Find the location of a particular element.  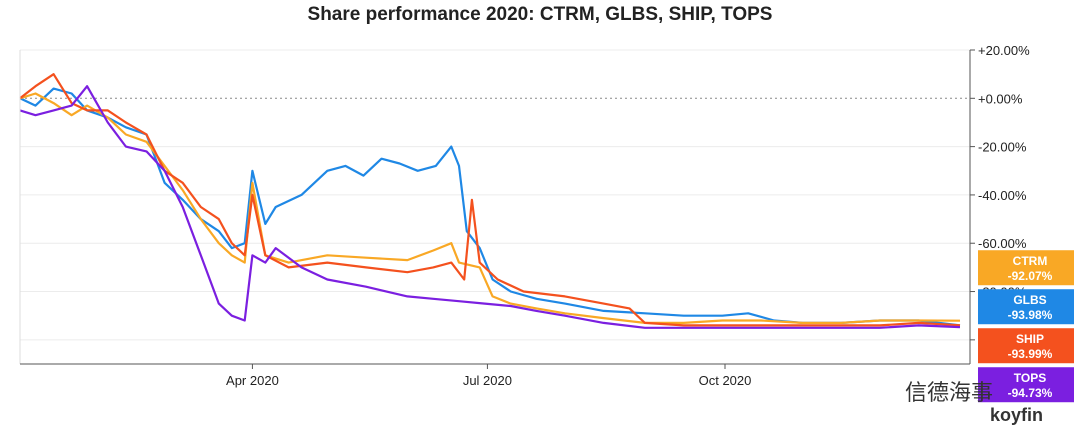

badge-series-name: SHIP is located at coordinates (1030, 339).